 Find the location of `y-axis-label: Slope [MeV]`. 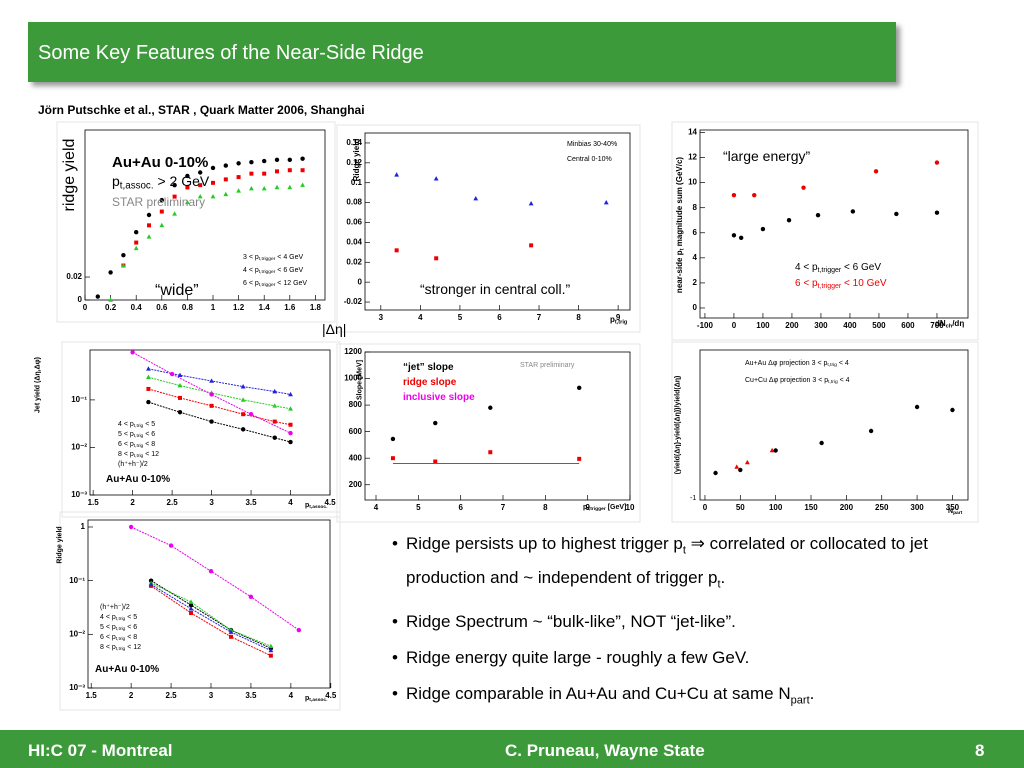

y-axis-label: Slope [MeV] is located at coordinates (360, 380).